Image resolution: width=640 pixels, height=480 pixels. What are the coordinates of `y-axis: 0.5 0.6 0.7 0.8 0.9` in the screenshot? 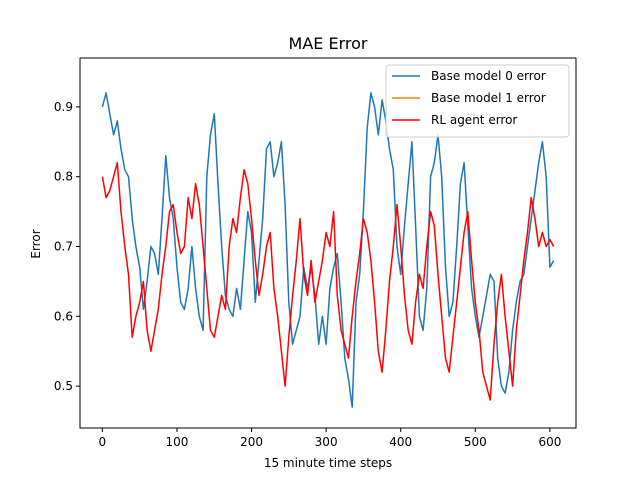 It's located at (67, 246).